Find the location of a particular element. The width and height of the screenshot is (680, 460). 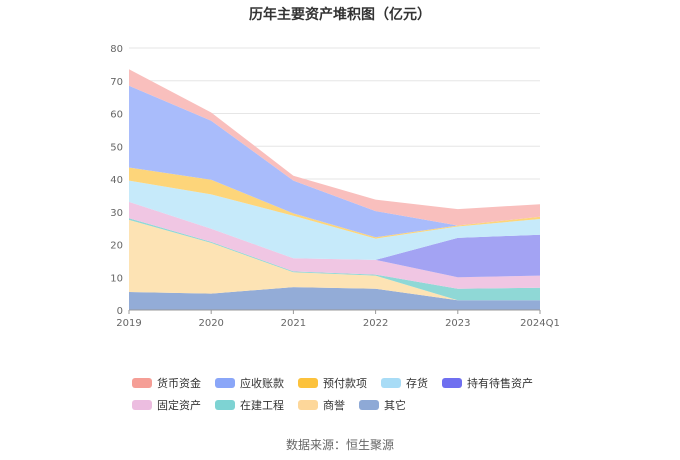

legend-item: 预付款项 is located at coordinates (332, 383).